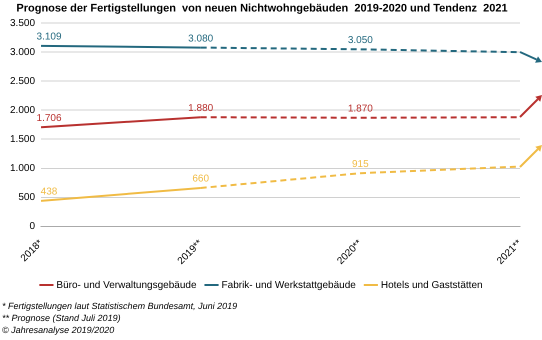  Describe the element at coordinates (23, 168) in the screenshot. I see `y-tick-label: 1.000` at that location.